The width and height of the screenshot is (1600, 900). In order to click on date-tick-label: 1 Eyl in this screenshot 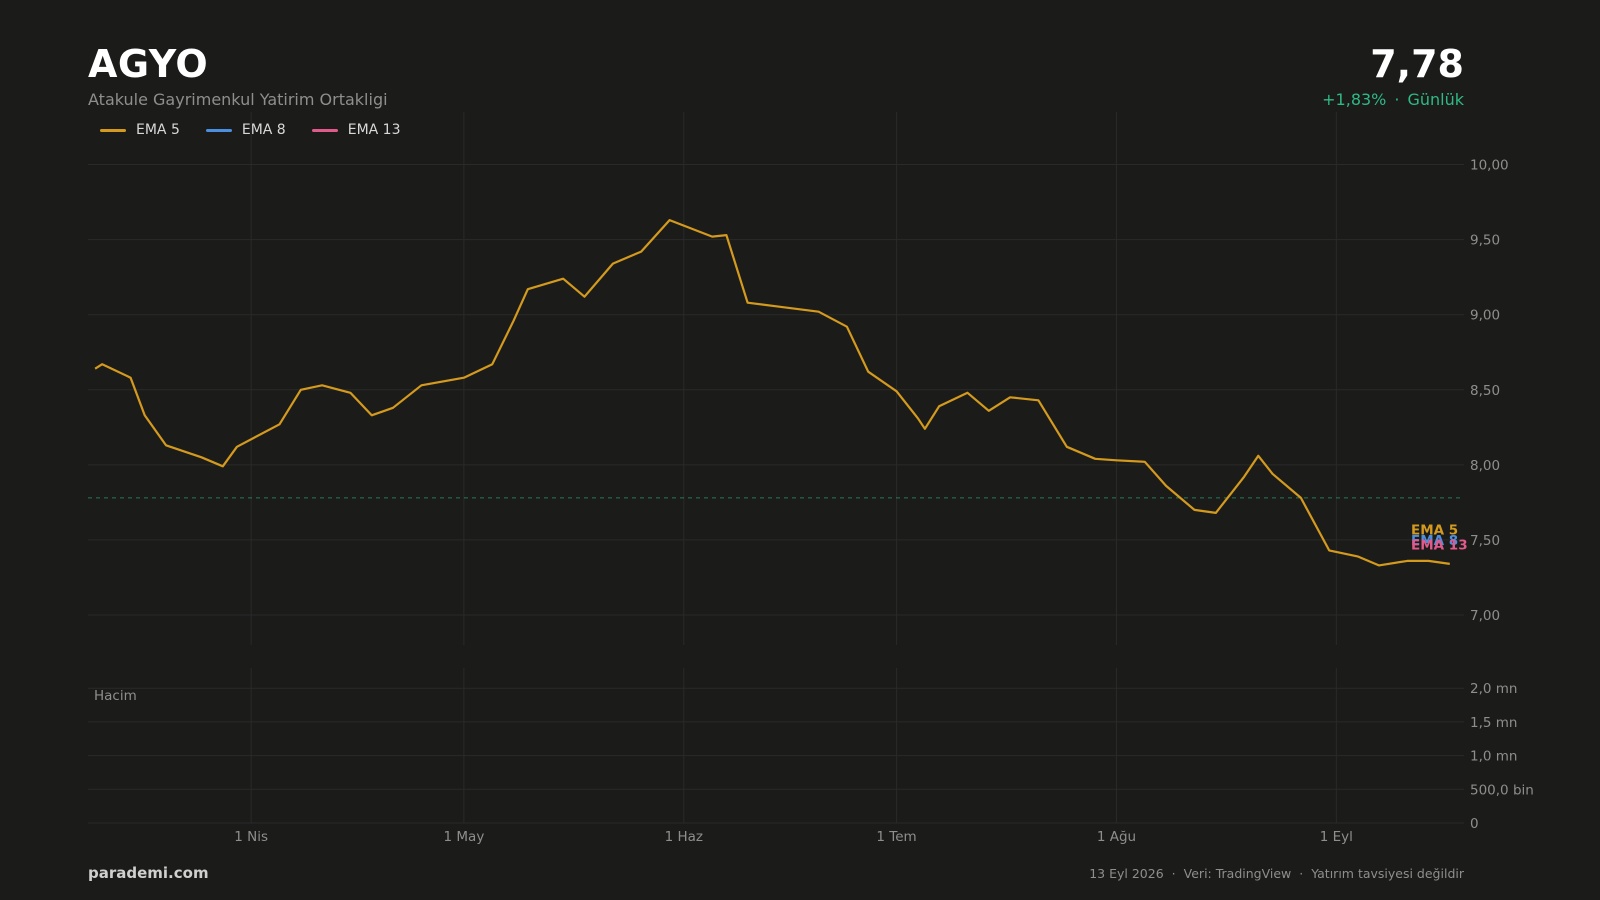, I will do `click(1336, 837)`.